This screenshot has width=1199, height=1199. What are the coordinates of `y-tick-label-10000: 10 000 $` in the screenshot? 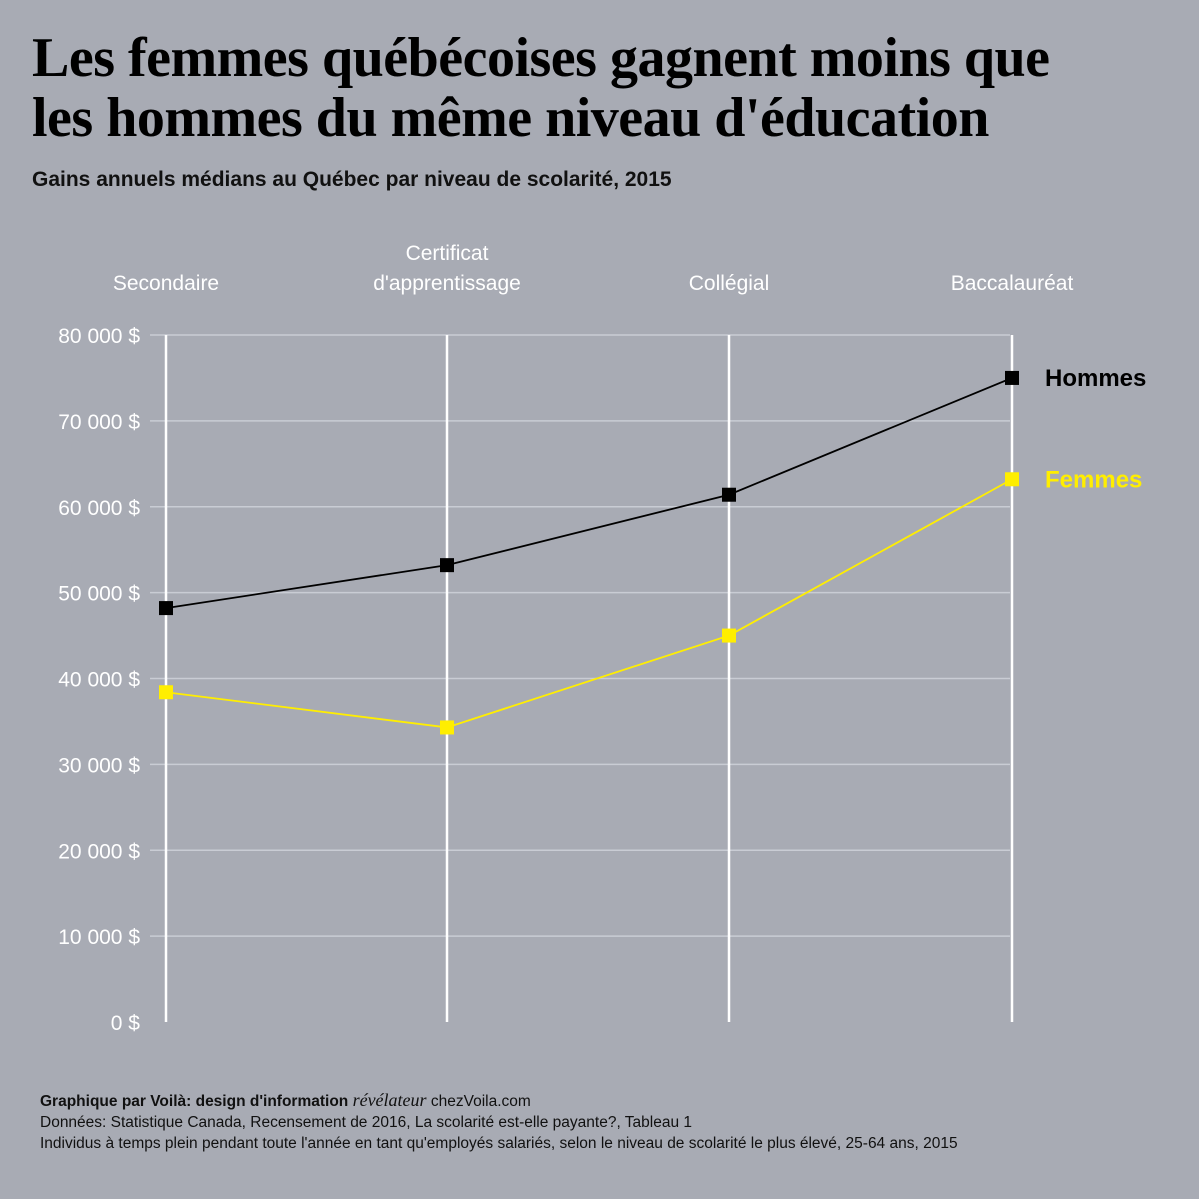 It's located at (99, 937).